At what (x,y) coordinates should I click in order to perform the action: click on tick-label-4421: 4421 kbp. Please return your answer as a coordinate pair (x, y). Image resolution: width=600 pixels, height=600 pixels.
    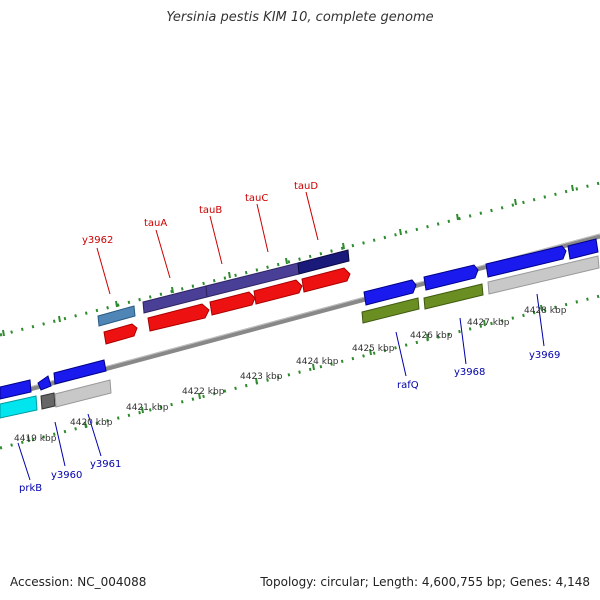
    Looking at the image, I should click on (147, 408).